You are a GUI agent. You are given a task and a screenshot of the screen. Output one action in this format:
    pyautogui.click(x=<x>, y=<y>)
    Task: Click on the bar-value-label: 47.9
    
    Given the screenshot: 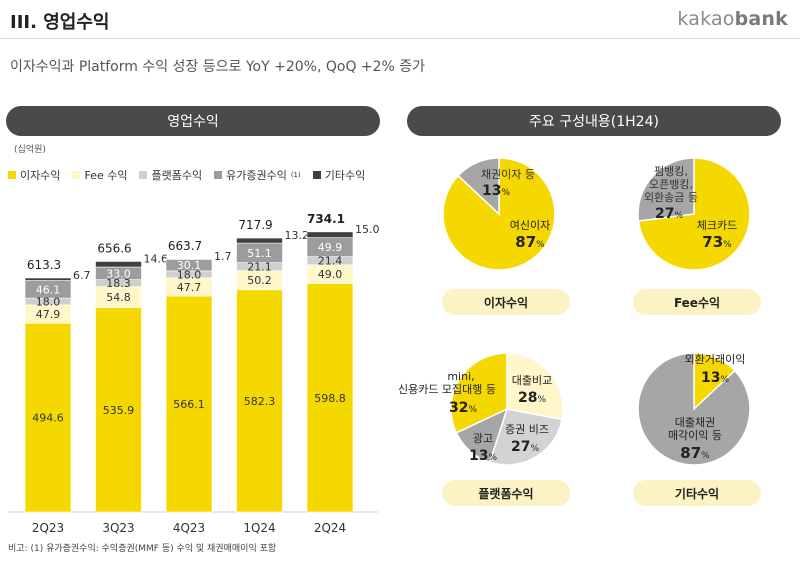 What is the action you would take?
    pyautogui.click(x=48, y=314)
    